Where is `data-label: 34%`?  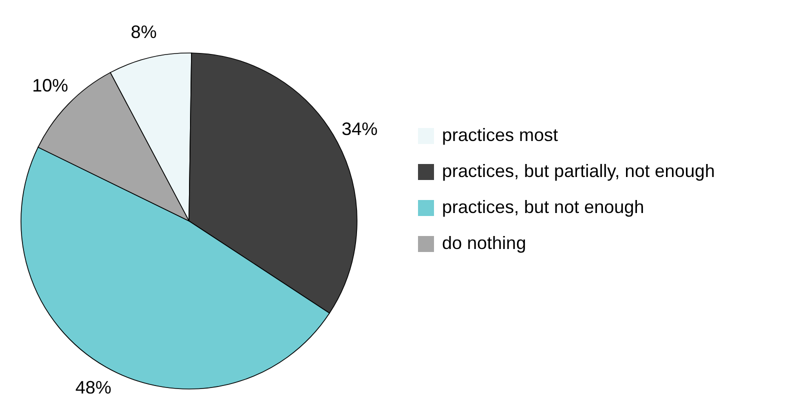
data-label: 34% is located at coordinates (360, 129).